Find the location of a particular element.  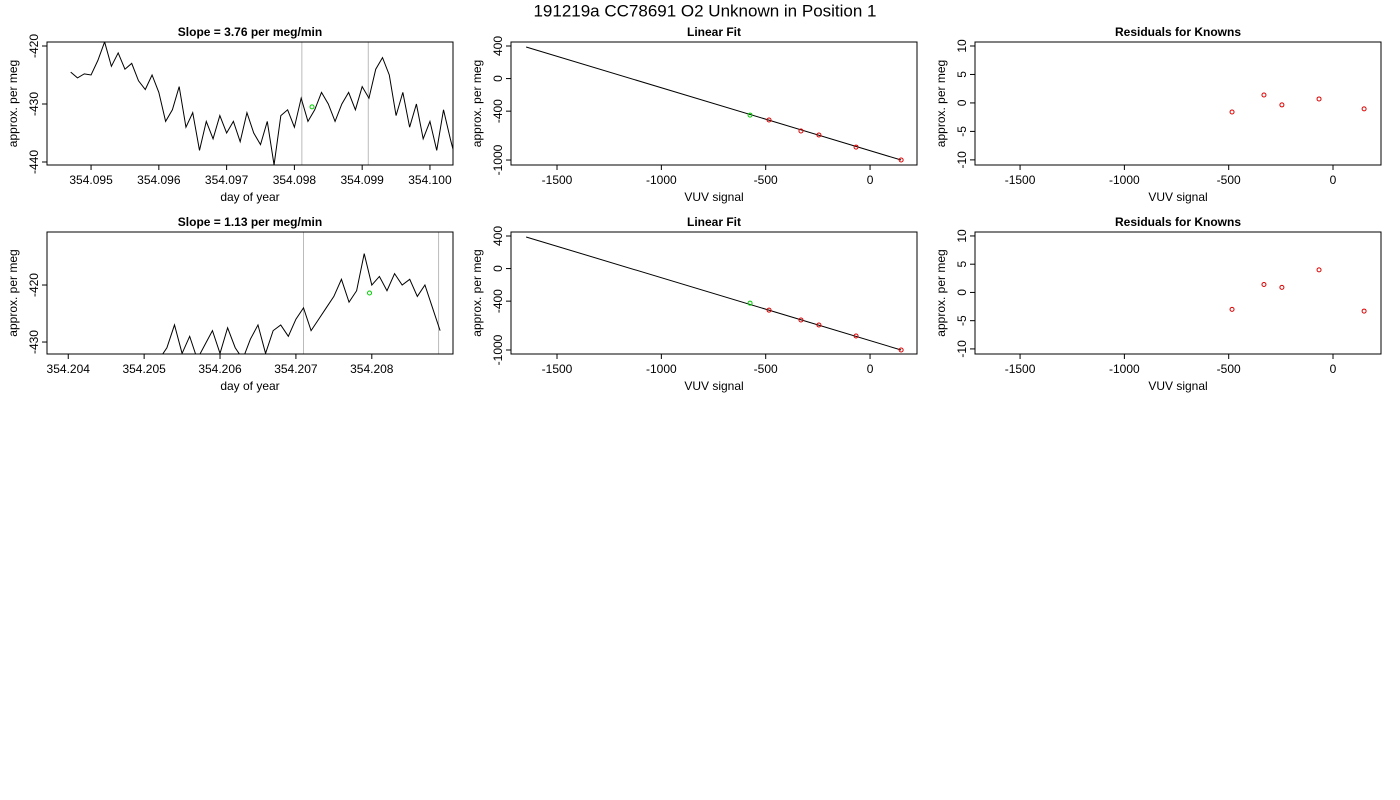

x-tick-label: 354.208 is located at coordinates (372, 369).